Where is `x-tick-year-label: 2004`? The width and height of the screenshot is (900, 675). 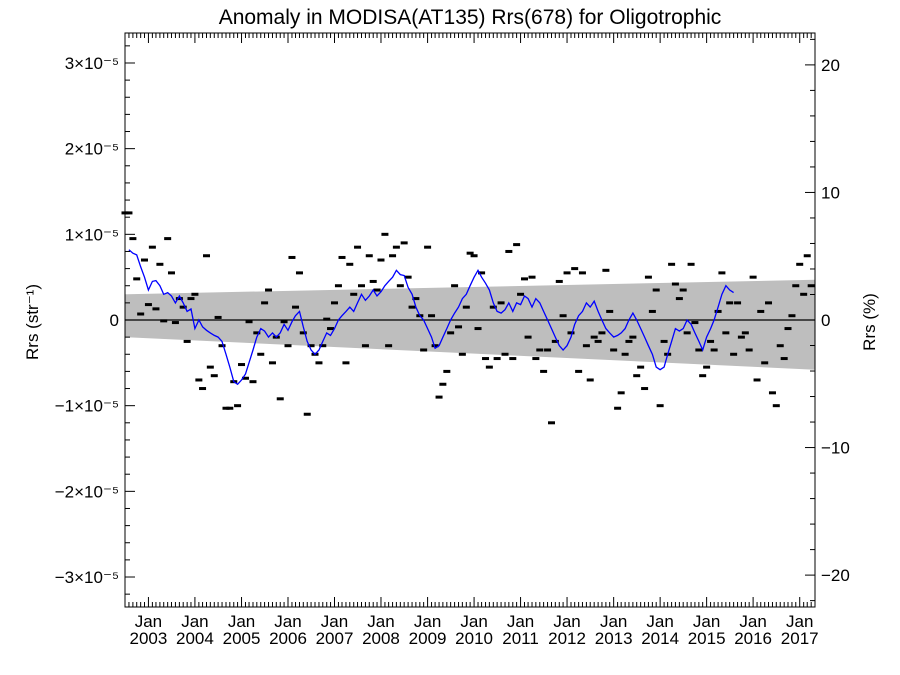
x-tick-year-label: 2004 is located at coordinates (195, 638).